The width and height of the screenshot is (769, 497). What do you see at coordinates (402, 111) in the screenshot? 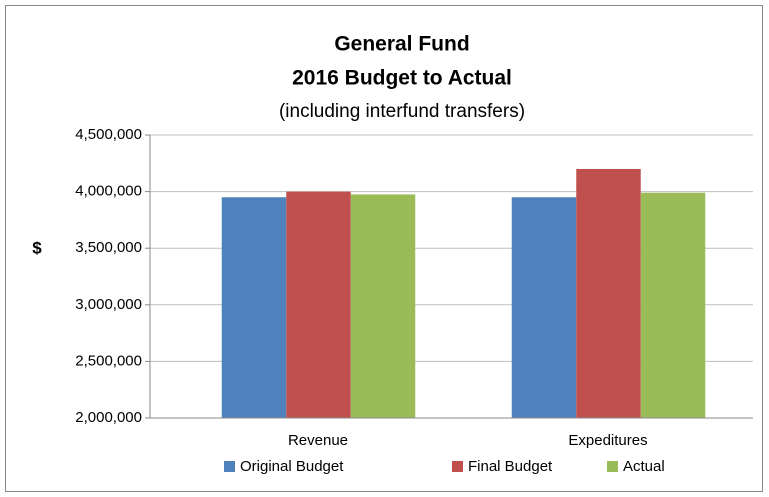
I see `chart-subtitle: (including interfund transfers)` at bounding box center [402, 111].